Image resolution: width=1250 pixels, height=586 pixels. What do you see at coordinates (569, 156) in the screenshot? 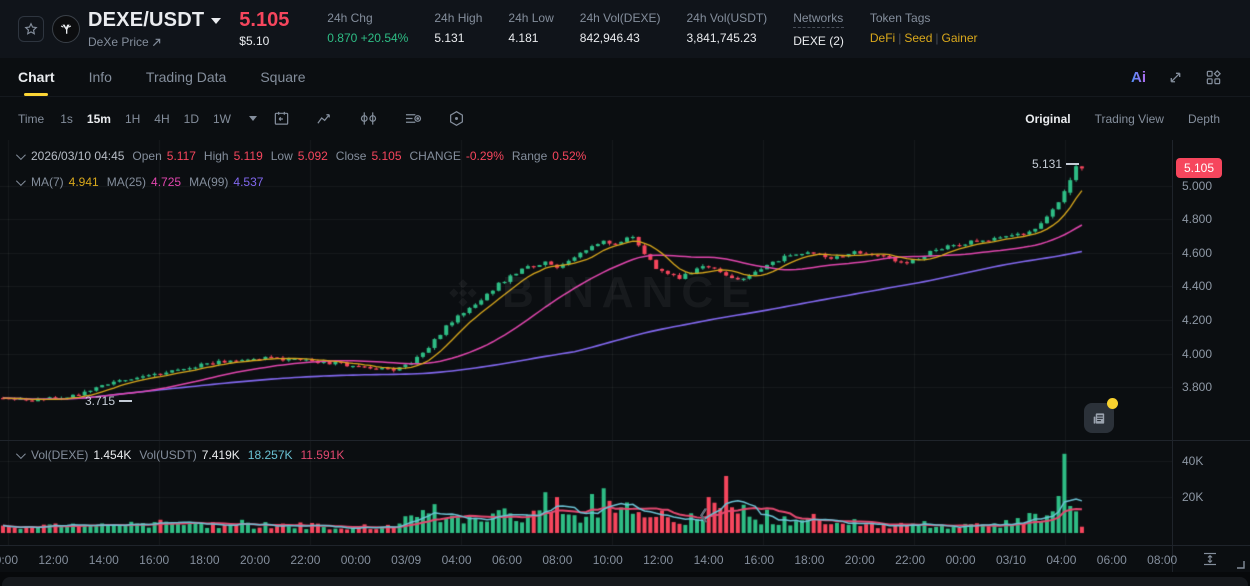
I see `ohlc-range: 0.52%` at bounding box center [569, 156].